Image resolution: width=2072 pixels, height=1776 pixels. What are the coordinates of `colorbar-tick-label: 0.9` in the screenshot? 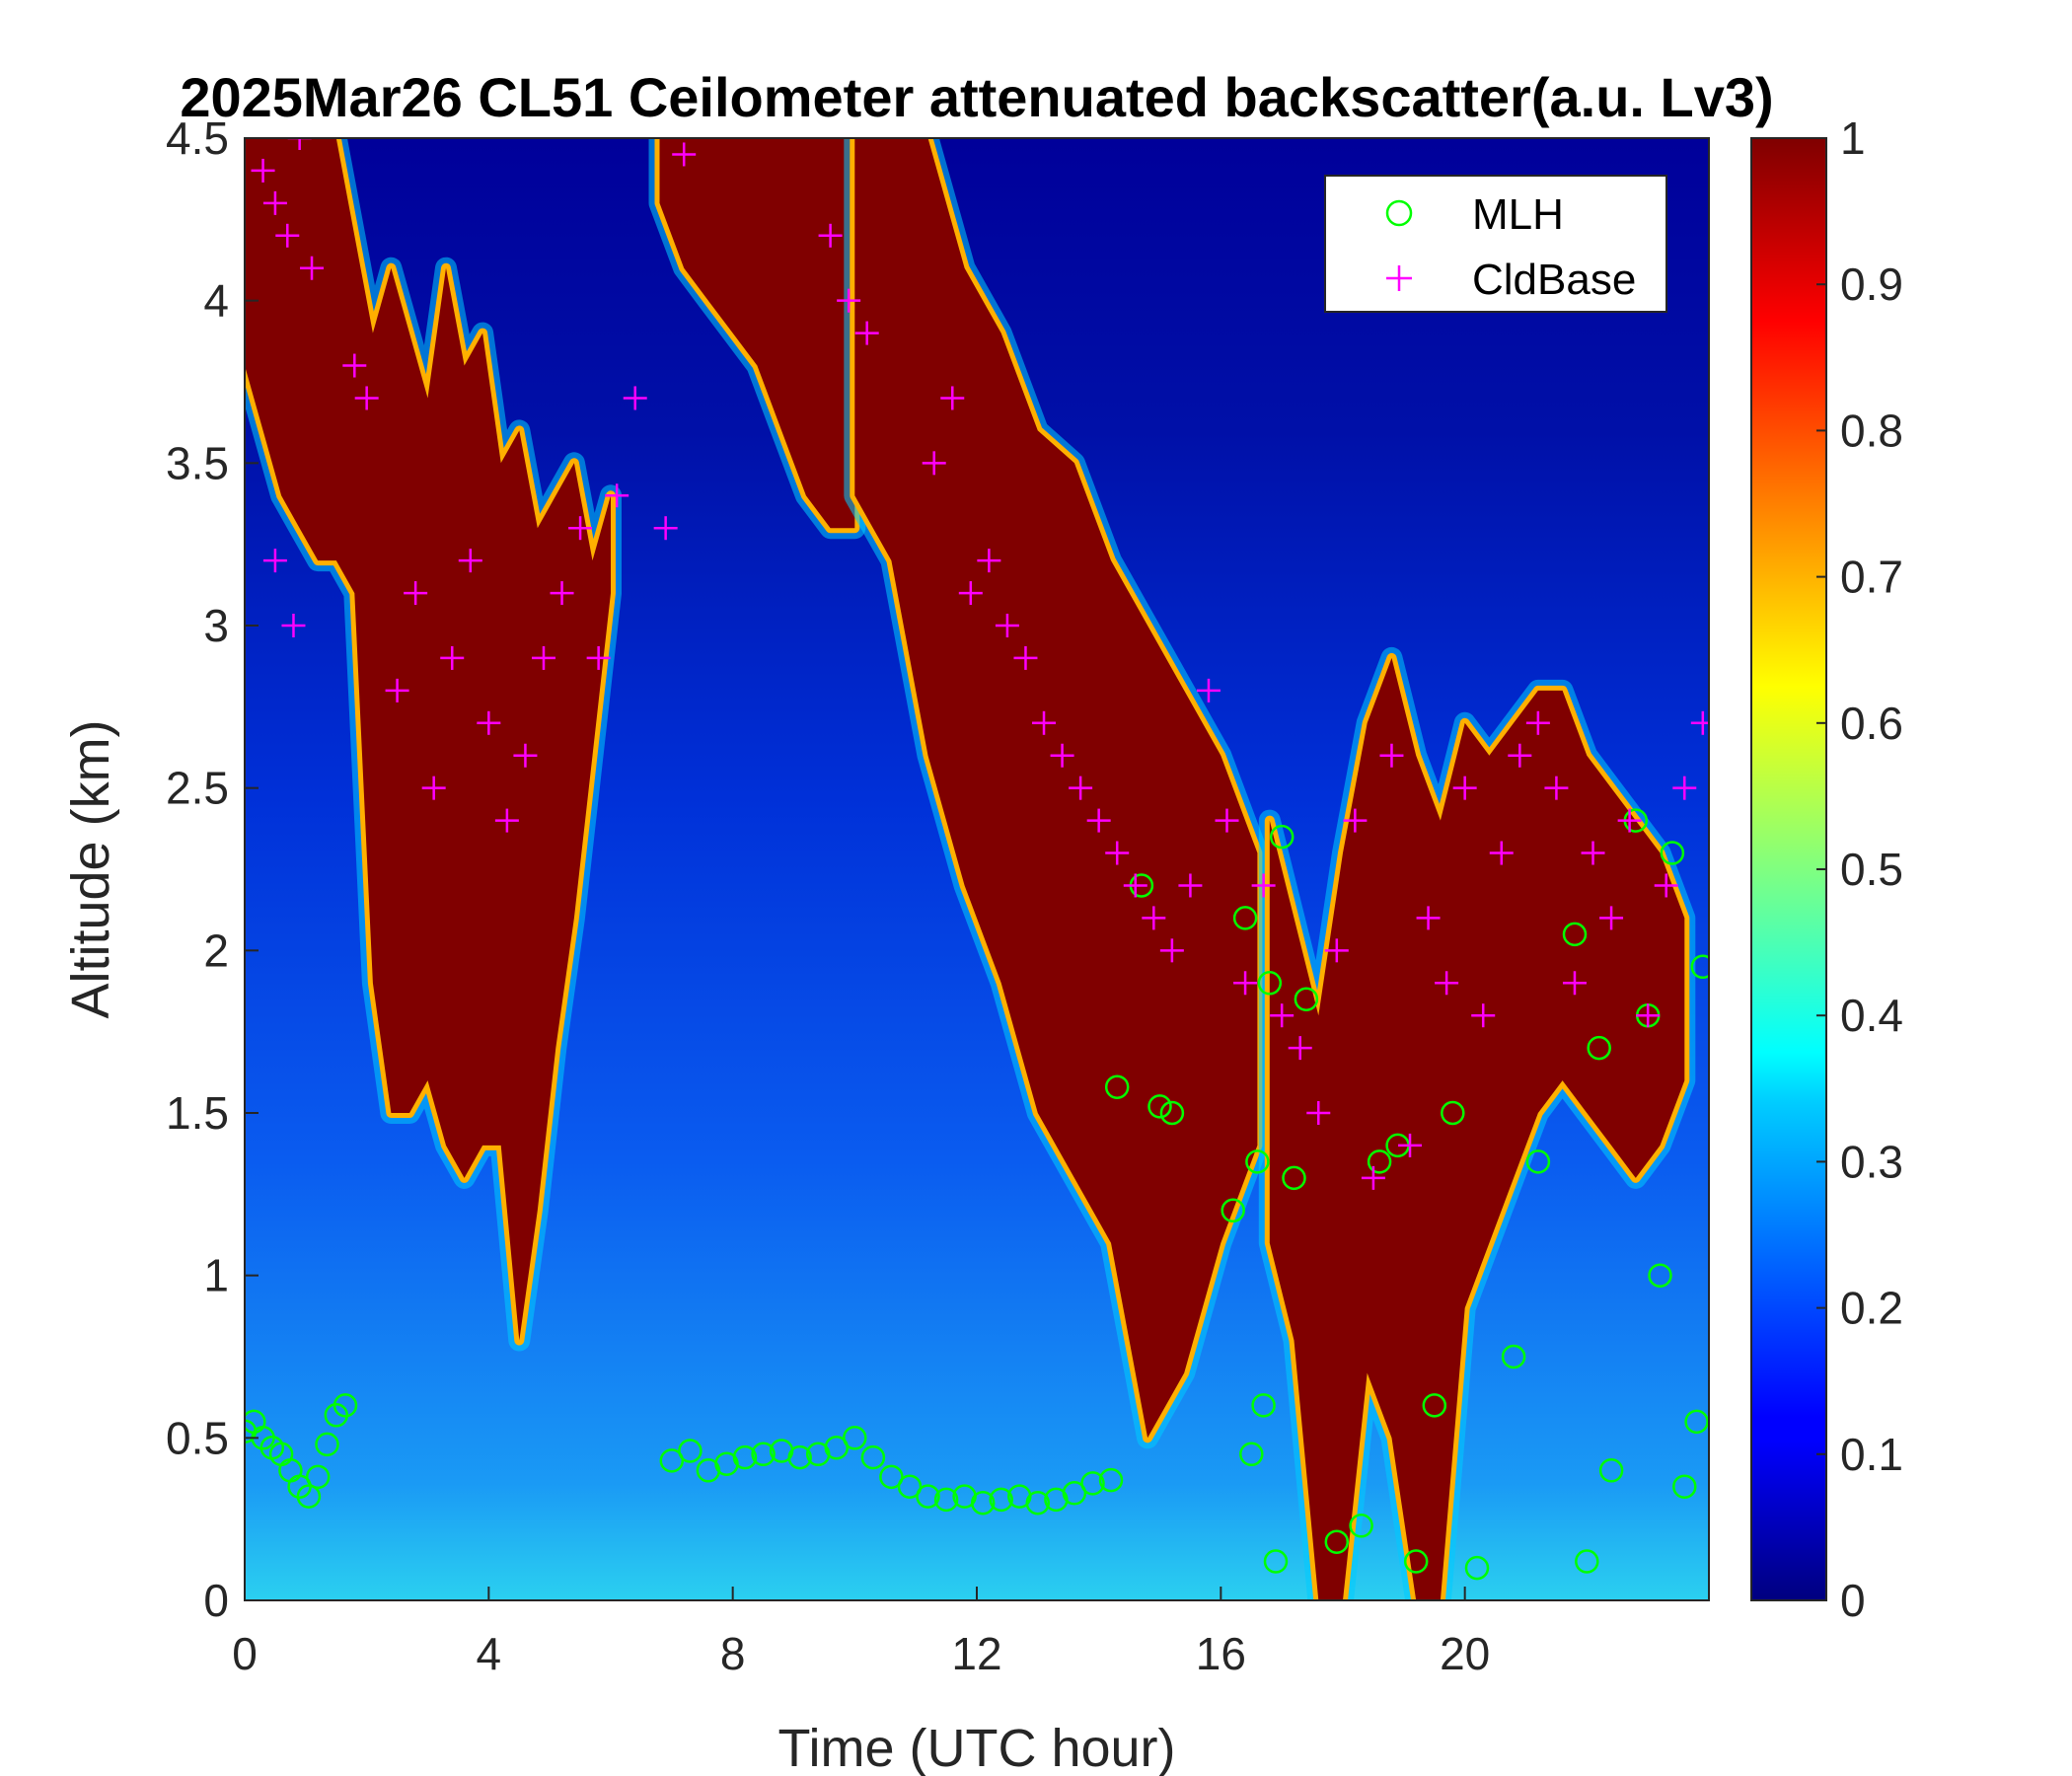 It's located at (1872, 285).